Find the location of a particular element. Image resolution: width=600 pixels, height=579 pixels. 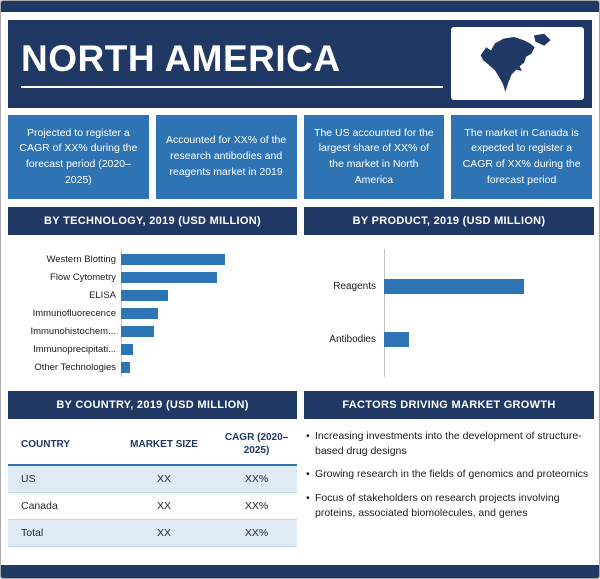

table-row-canada: Canada XX XX% is located at coordinates (152, 506).